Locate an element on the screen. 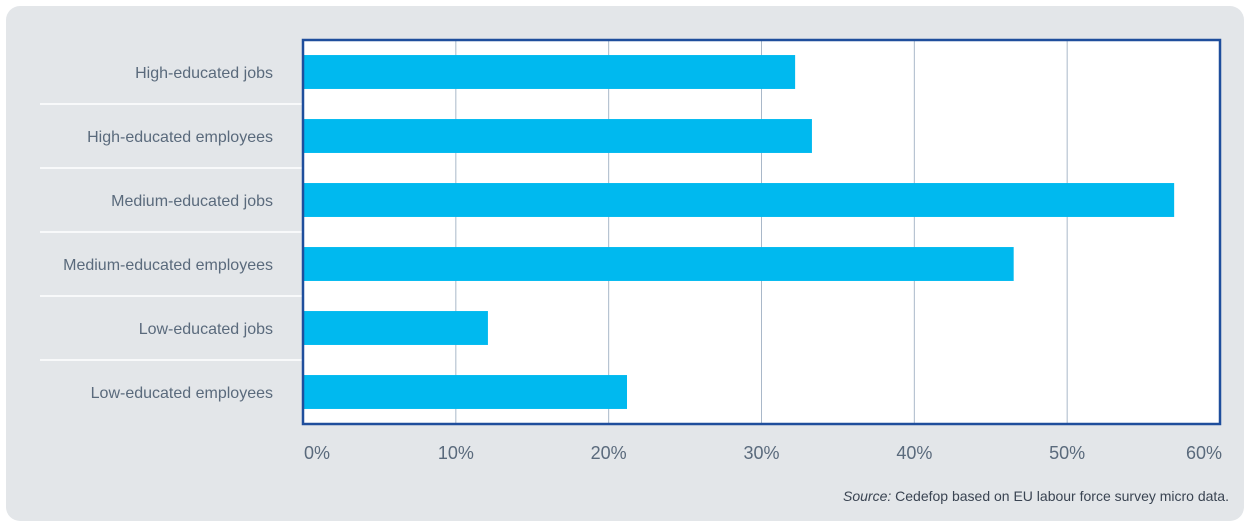 The image size is (1249, 525). category-label: High-educated jobs is located at coordinates (204, 73).